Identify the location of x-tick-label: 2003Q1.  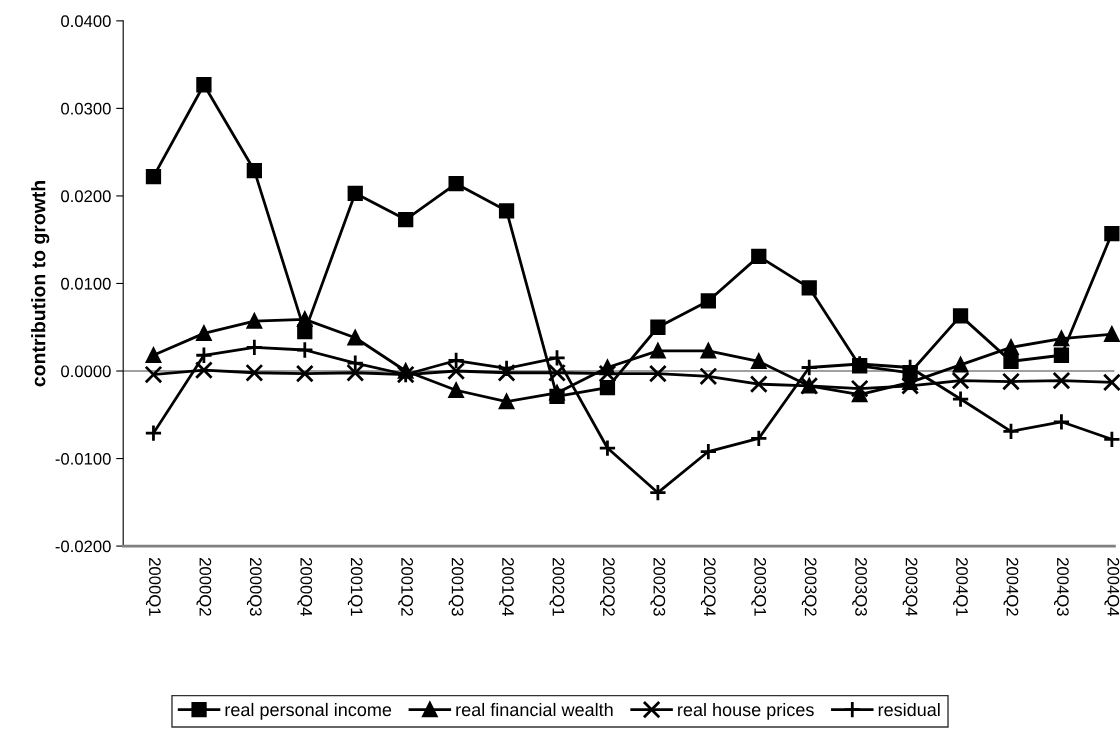
(759, 587).